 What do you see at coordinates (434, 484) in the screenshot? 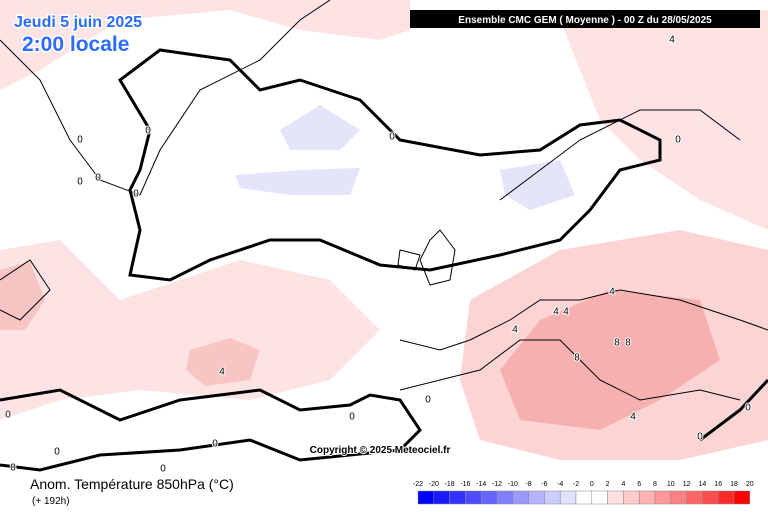
I see `legend-label: -20` at bounding box center [434, 484].